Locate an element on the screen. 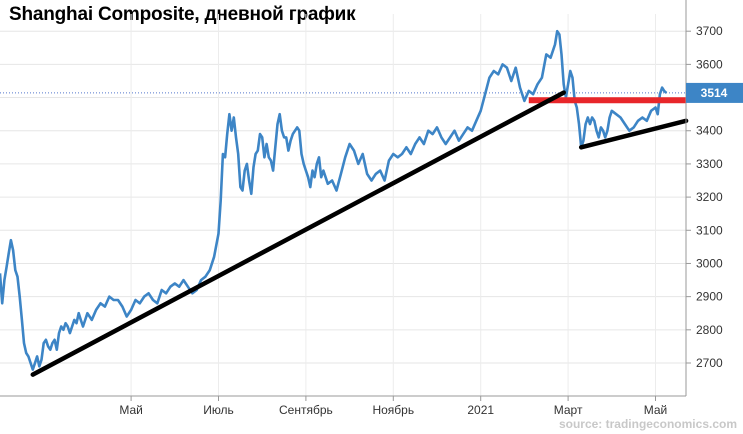  y-tick-label: 2700 is located at coordinates (709, 363).